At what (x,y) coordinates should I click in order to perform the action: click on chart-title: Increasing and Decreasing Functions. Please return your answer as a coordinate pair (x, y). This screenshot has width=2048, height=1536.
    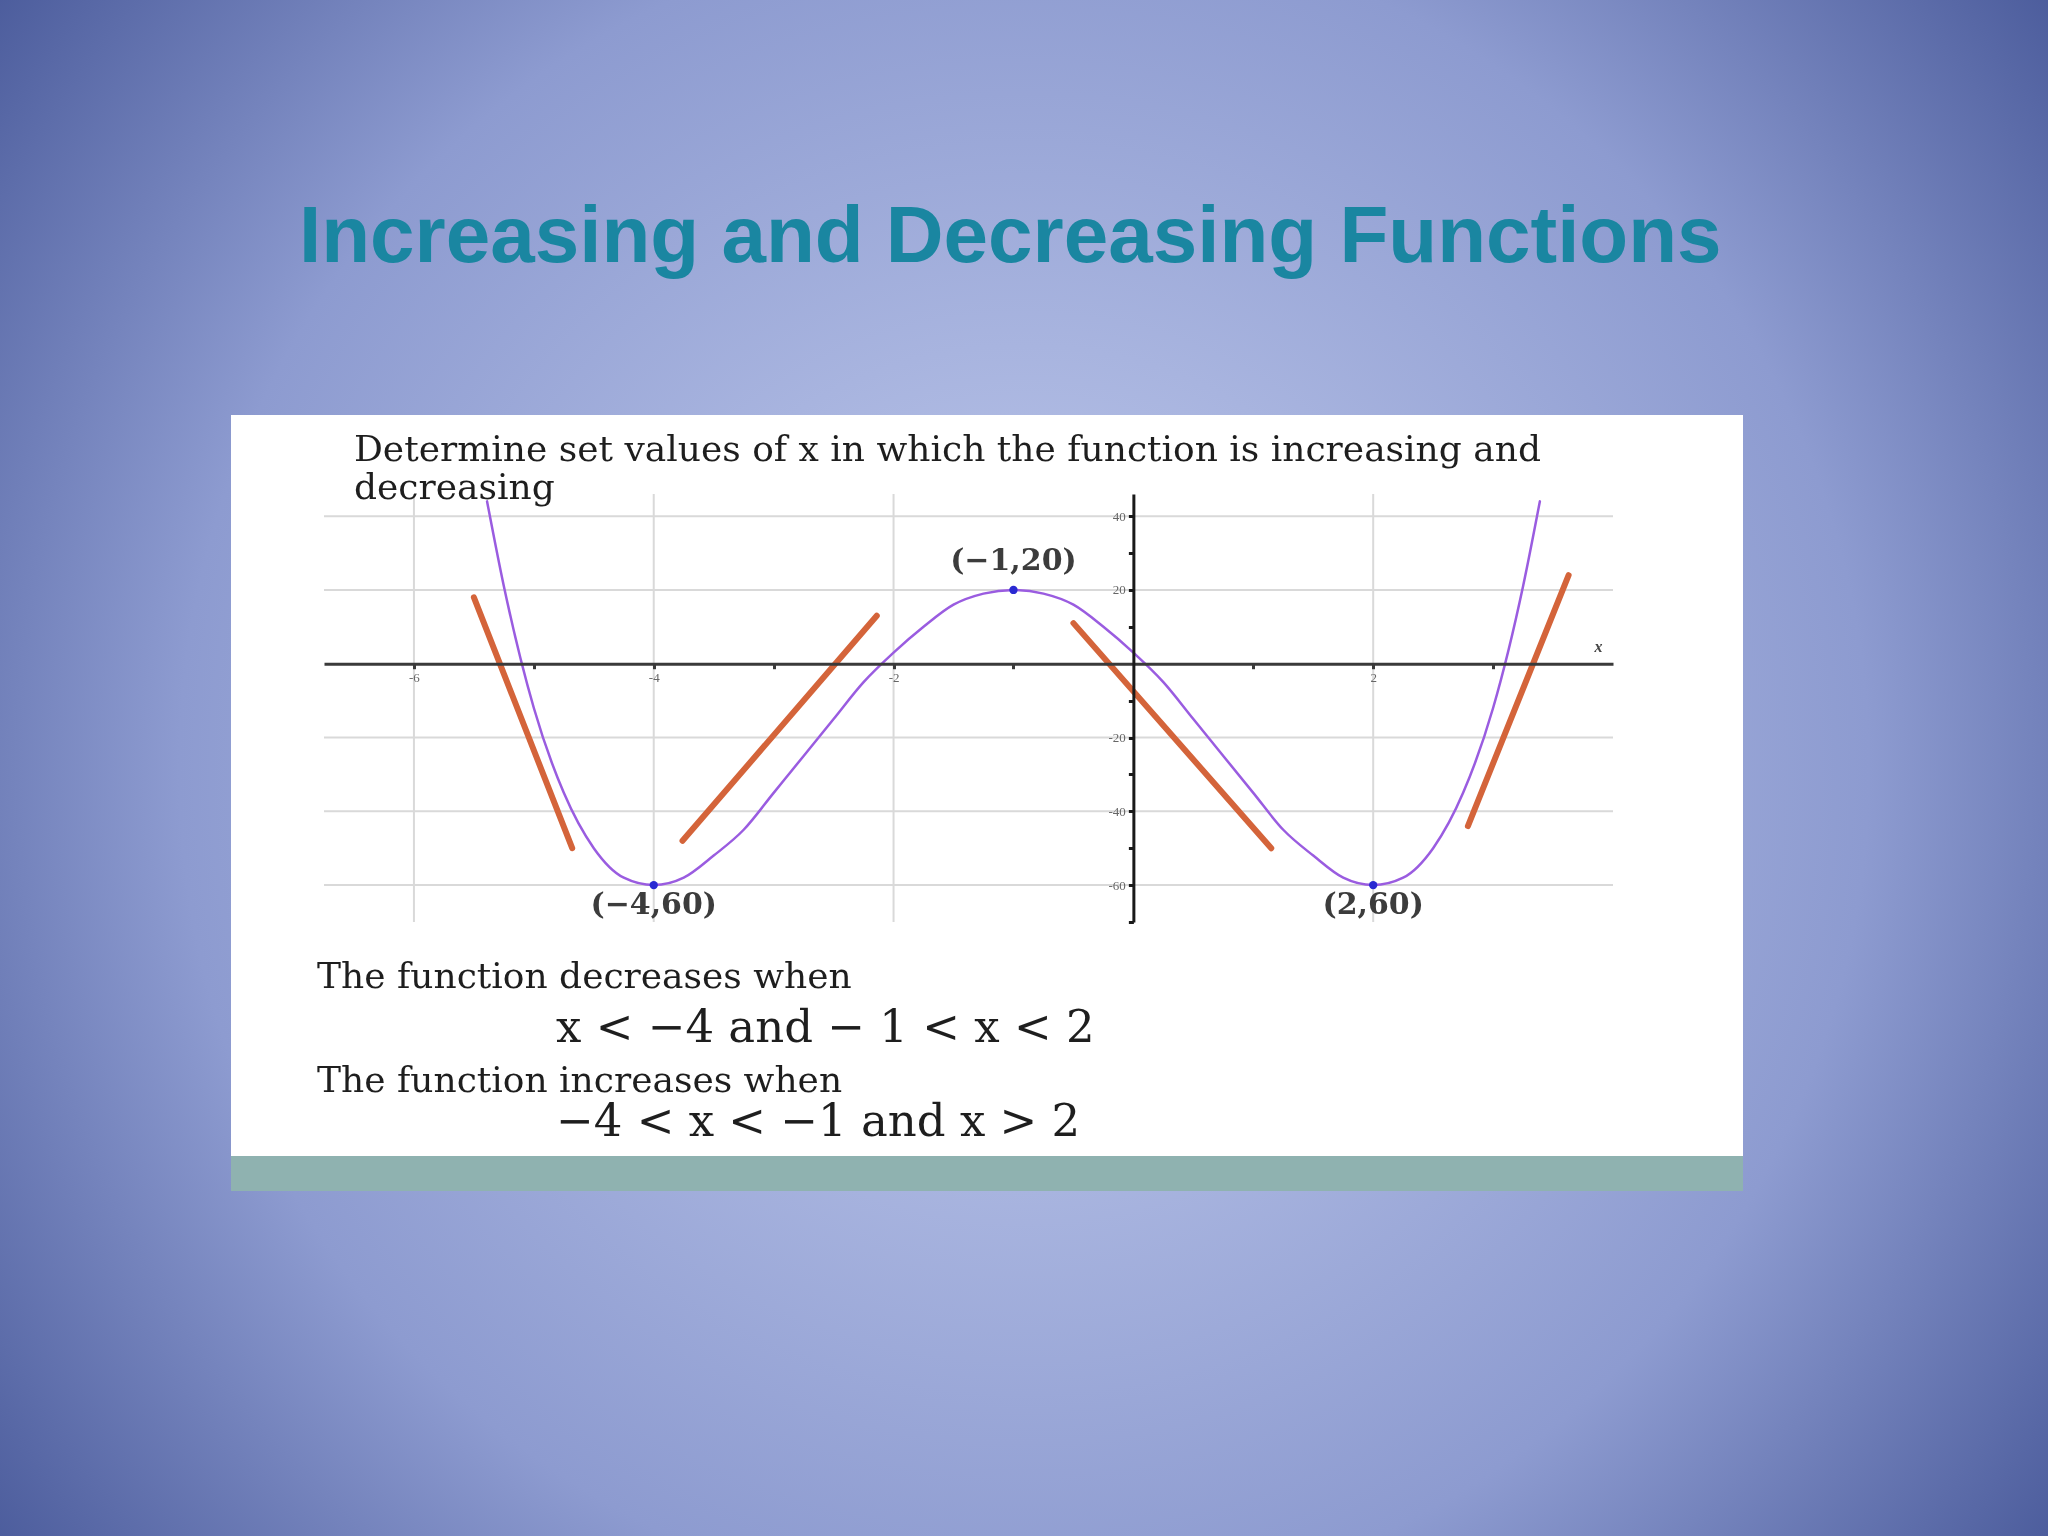
    Looking at the image, I should click on (1010, 234).